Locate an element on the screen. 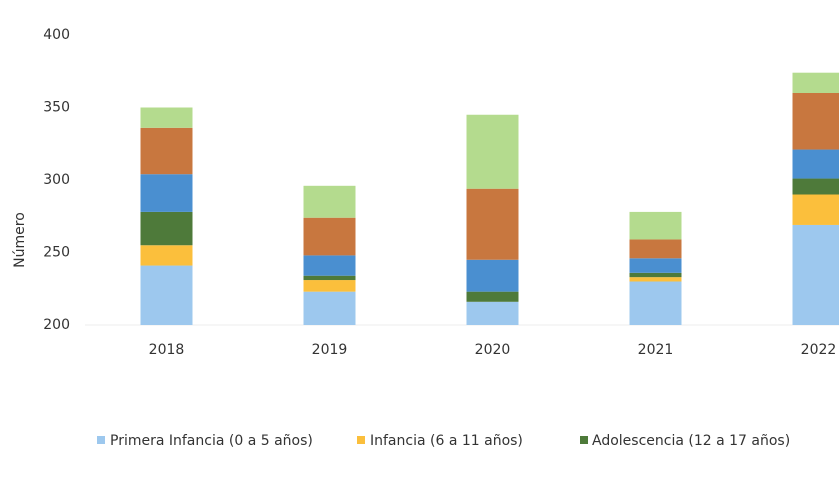 The width and height of the screenshot is (839, 483). y-tick-label: 350 is located at coordinates (56, 108).